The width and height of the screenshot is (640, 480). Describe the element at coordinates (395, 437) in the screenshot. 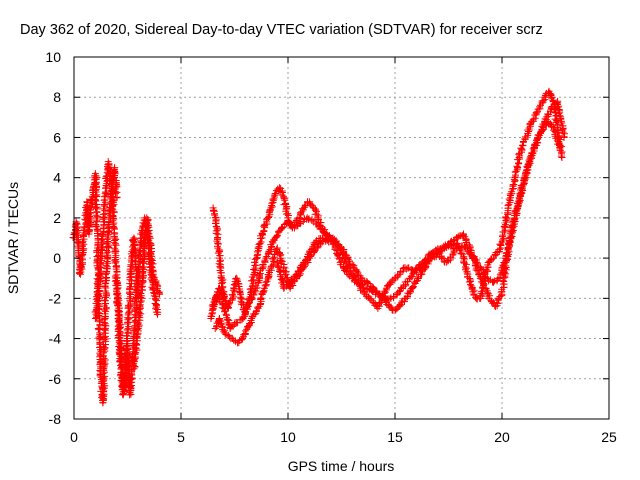

I see `x-tick-label: 15` at that location.